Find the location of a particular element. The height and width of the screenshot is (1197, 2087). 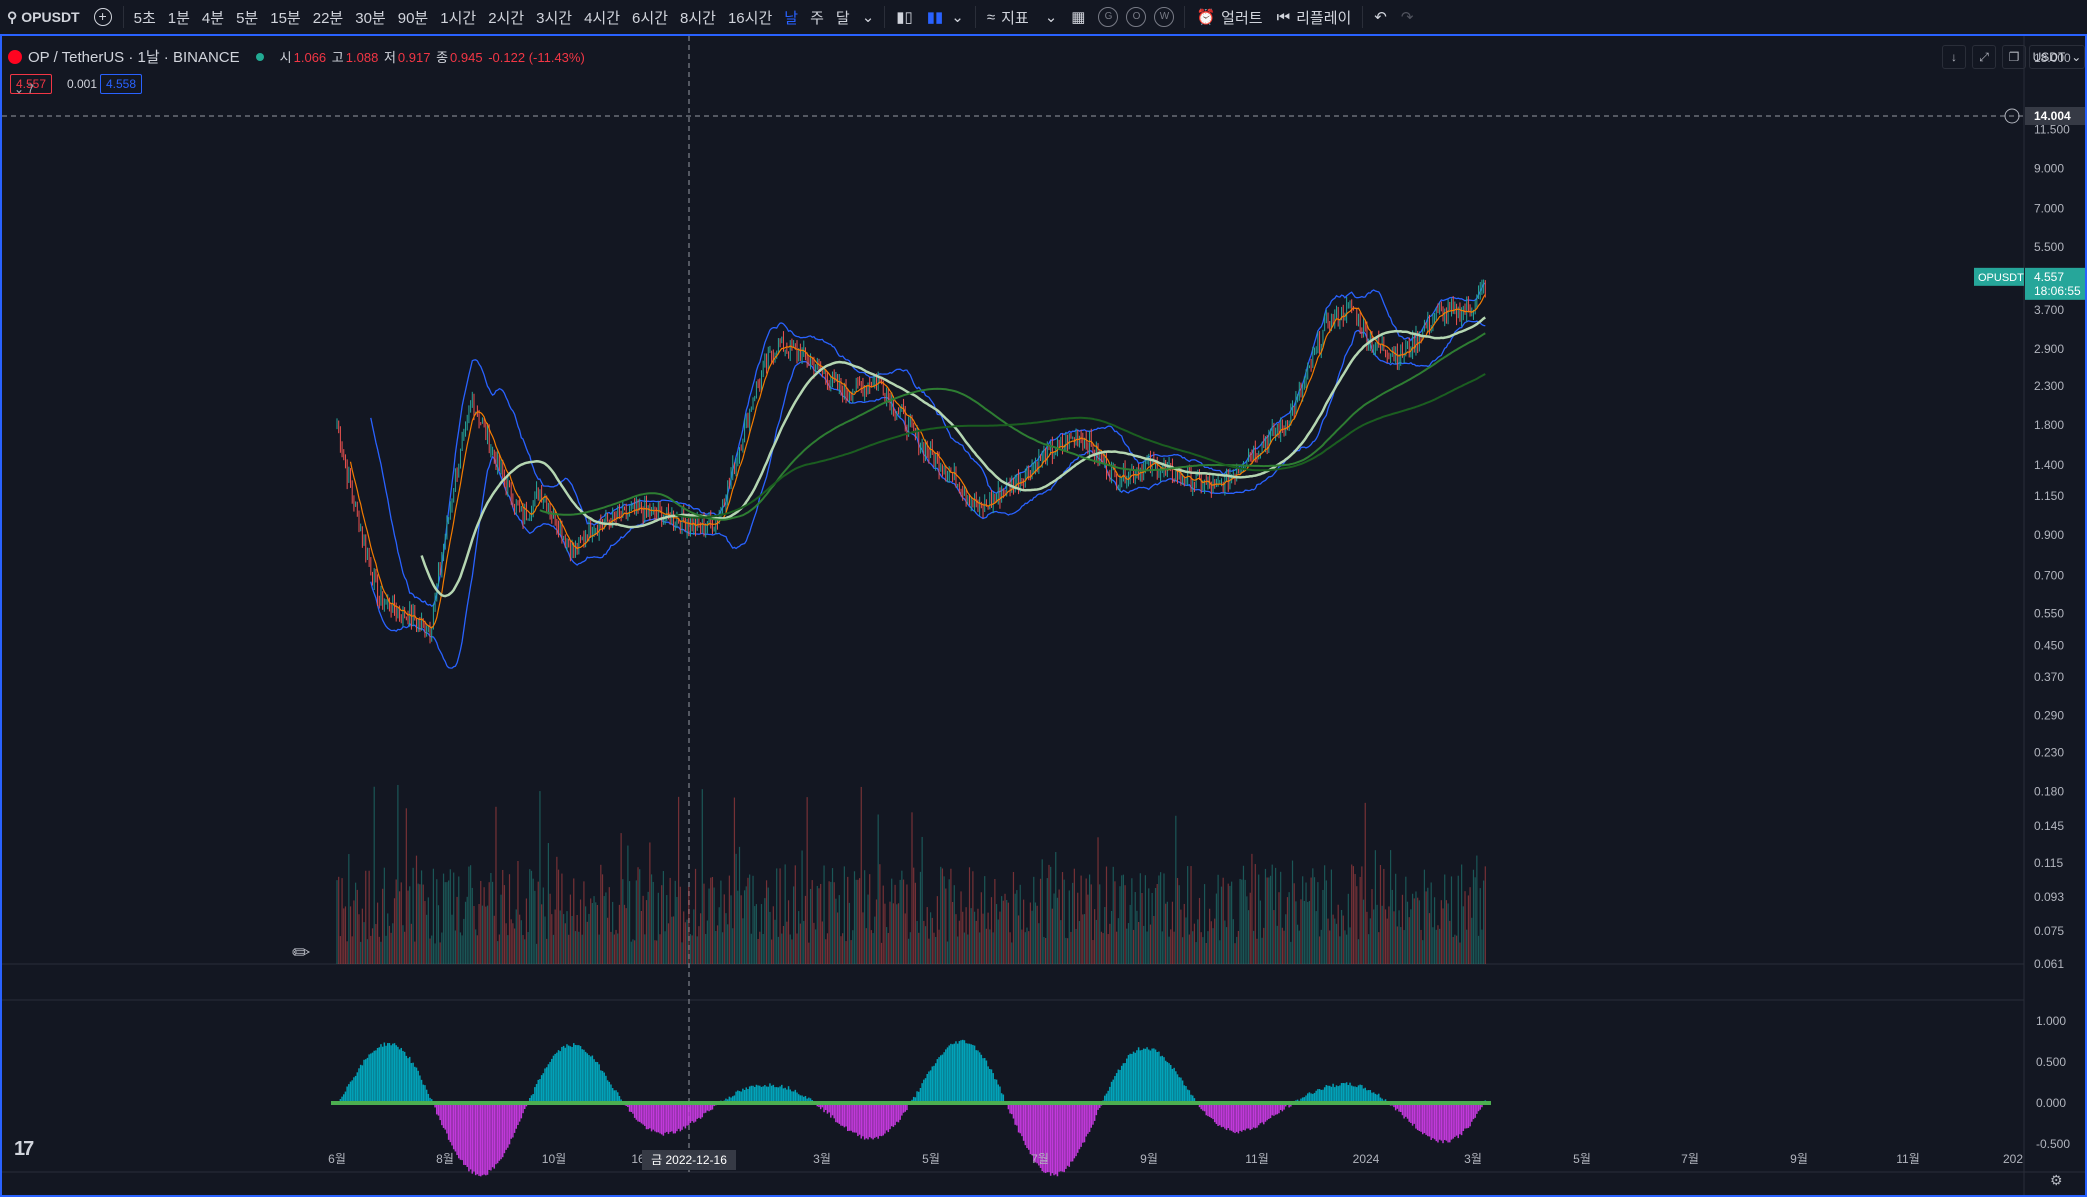

interval-button: 5초 is located at coordinates (144, 18).